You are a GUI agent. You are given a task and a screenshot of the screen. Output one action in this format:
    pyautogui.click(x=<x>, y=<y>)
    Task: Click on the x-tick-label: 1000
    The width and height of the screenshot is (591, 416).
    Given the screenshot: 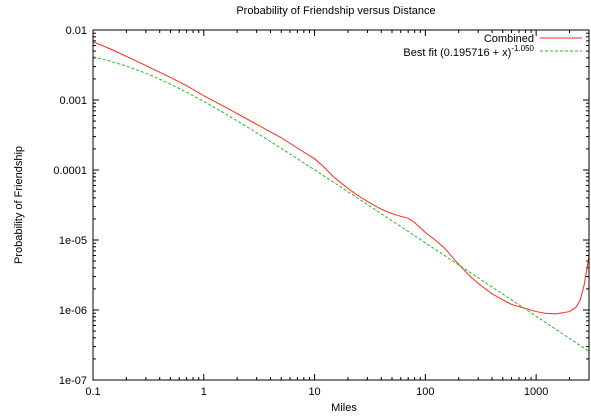 What is the action you would take?
    pyautogui.click(x=536, y=392)
    